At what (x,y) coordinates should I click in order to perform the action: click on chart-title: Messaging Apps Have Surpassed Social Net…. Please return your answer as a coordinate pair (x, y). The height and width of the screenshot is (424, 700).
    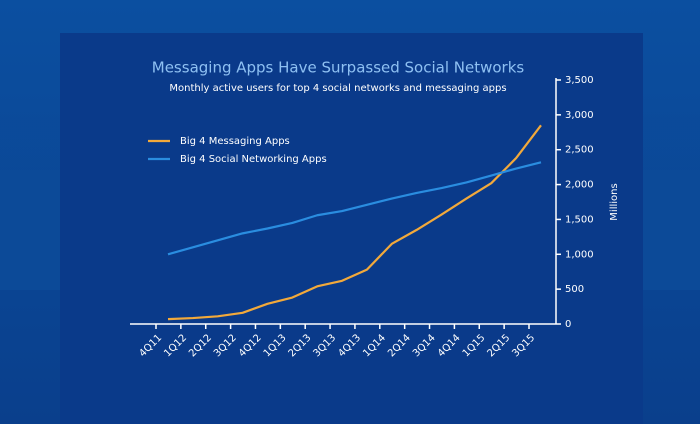
    Looking at the image, I should click on (338, 68).